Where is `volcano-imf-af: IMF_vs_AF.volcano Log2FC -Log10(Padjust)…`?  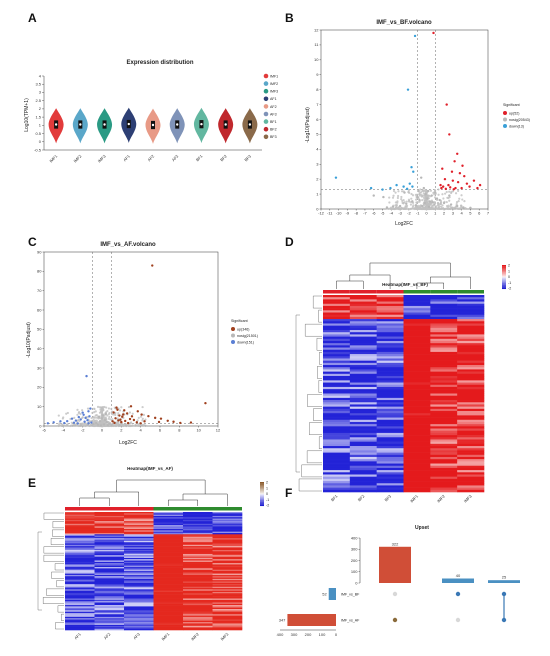
volcano-imf-af: IMF_vs_AF.volcano Log2FC -Log10(Padjust)… is located at coordinates (142, 344).